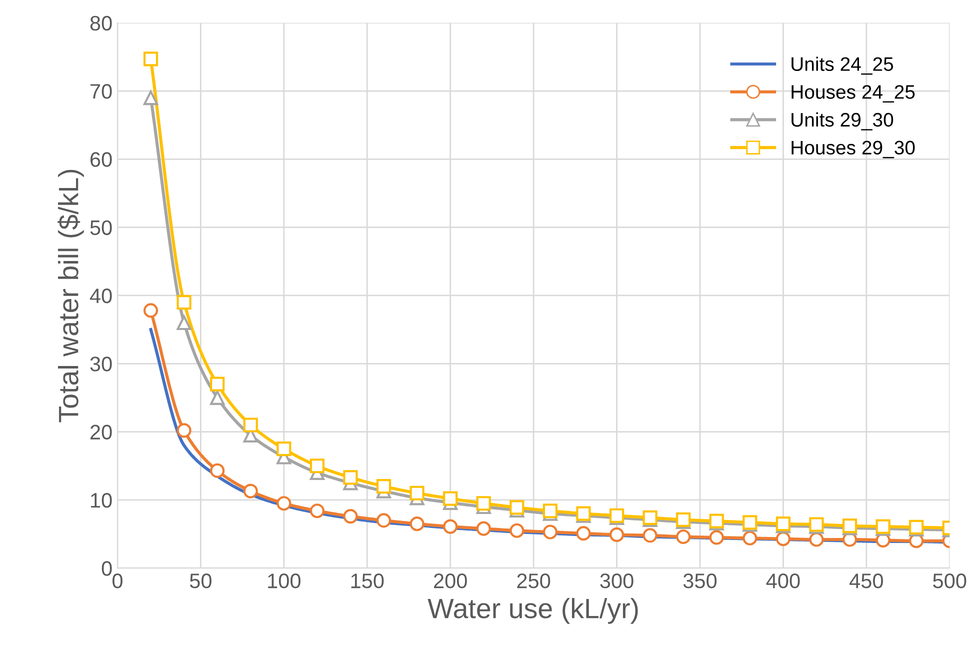 The image size is (979, 653). Describe the element at coordinates (284, 581) in the screenshot. I see `x-tick-label: 100` at that location.